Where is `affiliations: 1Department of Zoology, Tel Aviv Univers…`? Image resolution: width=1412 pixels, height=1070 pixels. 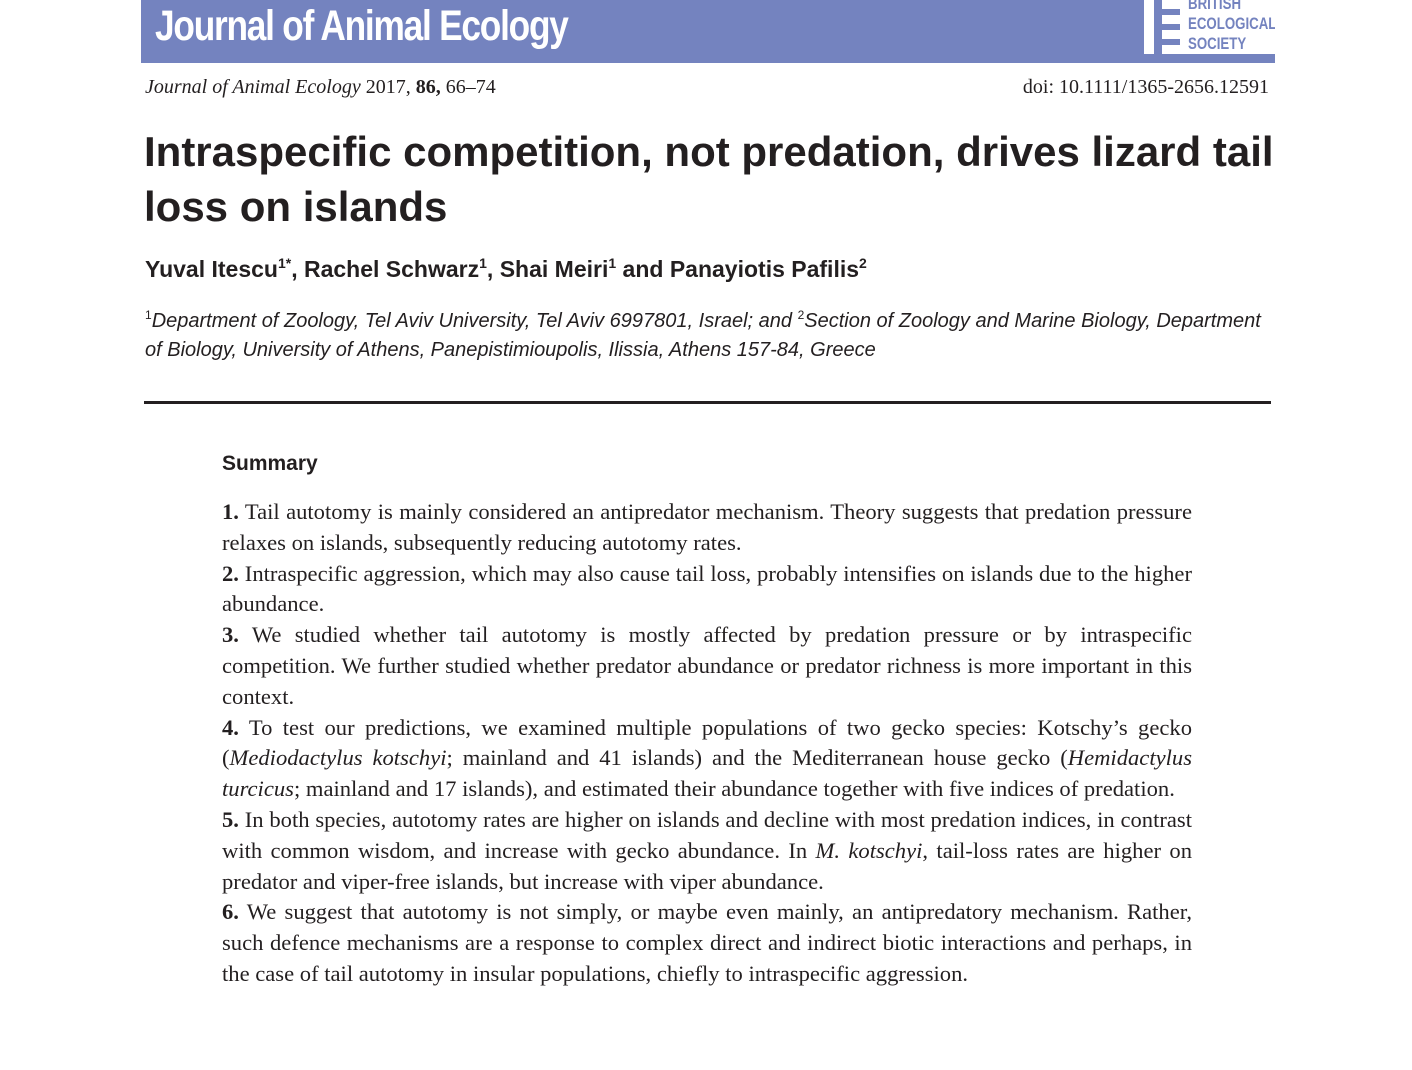
affiliations: 1Department of Zoology, Tel Aviv Univers… is located at coordinates (710, 336).